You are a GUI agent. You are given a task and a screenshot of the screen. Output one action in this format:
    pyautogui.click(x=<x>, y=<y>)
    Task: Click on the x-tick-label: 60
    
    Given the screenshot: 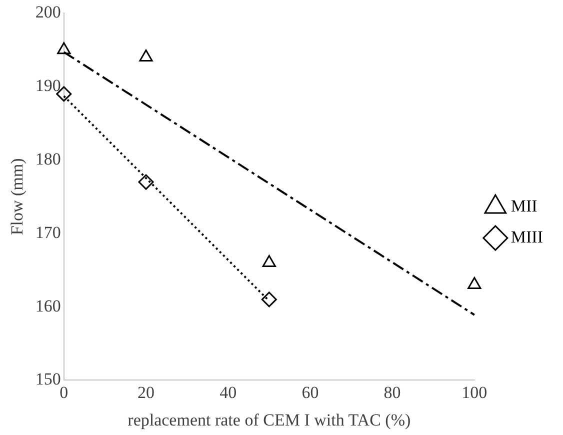 What is the action you would take?
    pyautogui.click(x=310, y=392)
    